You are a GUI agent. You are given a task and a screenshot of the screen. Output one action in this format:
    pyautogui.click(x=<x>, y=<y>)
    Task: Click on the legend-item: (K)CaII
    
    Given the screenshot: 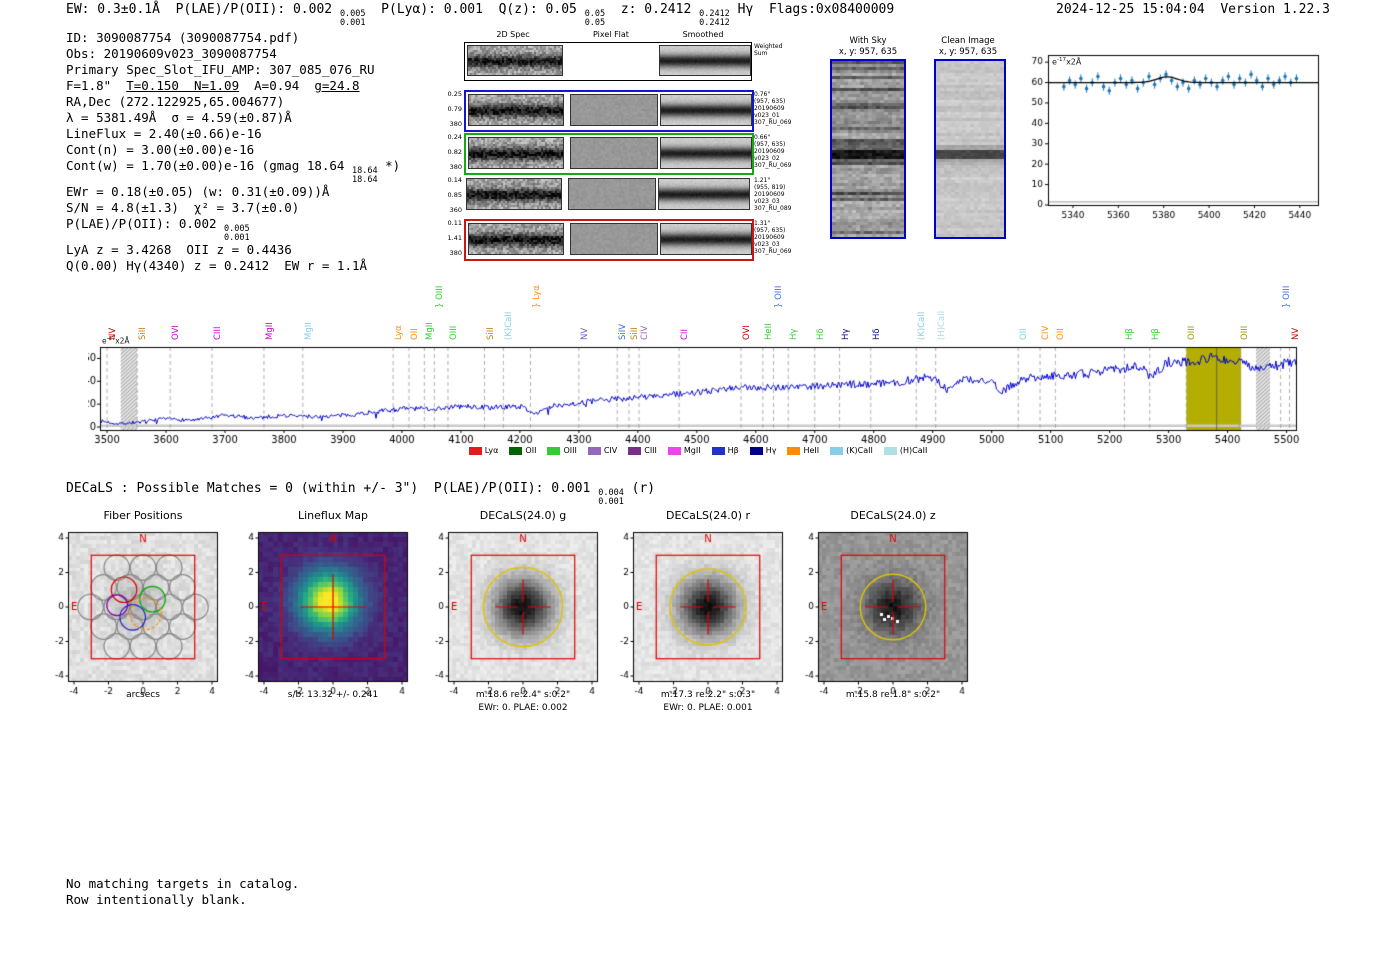 What is the action you would take?
    pyautogui.click(x=851, y=450)
    